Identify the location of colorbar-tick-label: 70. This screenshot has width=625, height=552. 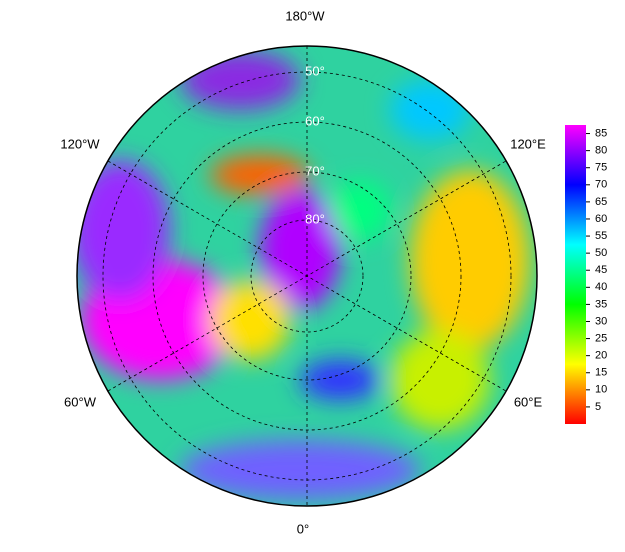
(601, 185).